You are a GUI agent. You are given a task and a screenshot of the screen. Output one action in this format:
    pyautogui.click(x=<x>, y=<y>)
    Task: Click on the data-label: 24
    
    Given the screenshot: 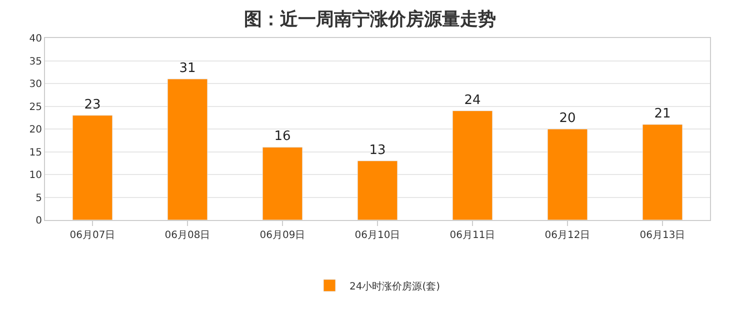 What is the action you would take?
    pyautogui.click(x=472, y=100)
    